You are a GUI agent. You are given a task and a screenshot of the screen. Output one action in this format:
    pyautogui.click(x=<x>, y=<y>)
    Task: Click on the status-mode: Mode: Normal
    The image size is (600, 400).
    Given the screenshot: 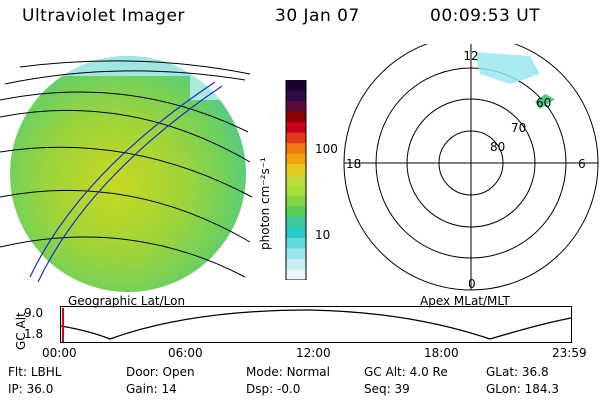 What is the action you would take?
    pyautogui.click(x=288, y=372)
    